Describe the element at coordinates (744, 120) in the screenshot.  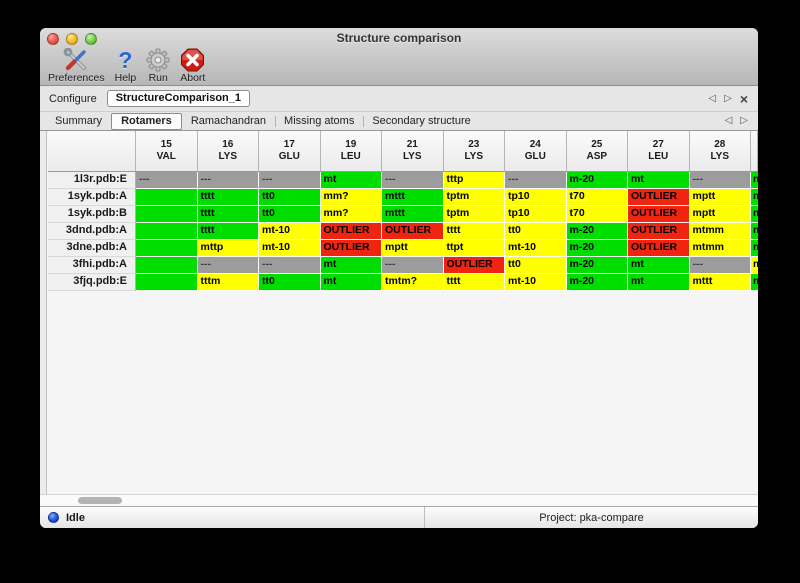
I see `tabs-next-icon: ▷` at that location.